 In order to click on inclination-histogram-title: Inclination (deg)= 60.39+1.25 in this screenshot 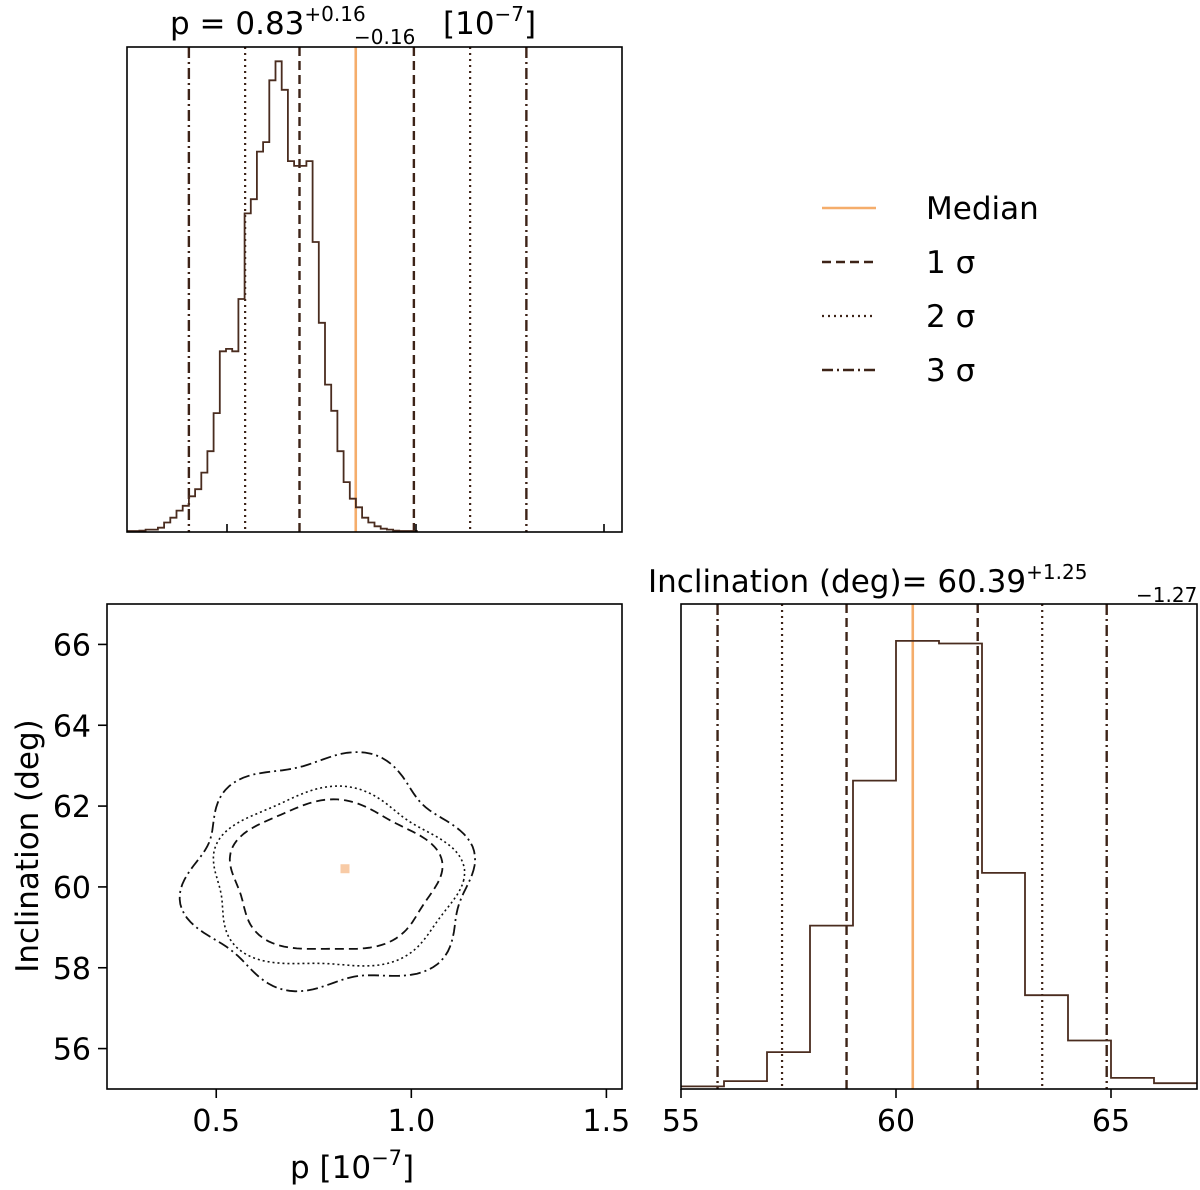, I will do `click(867, 580)`.